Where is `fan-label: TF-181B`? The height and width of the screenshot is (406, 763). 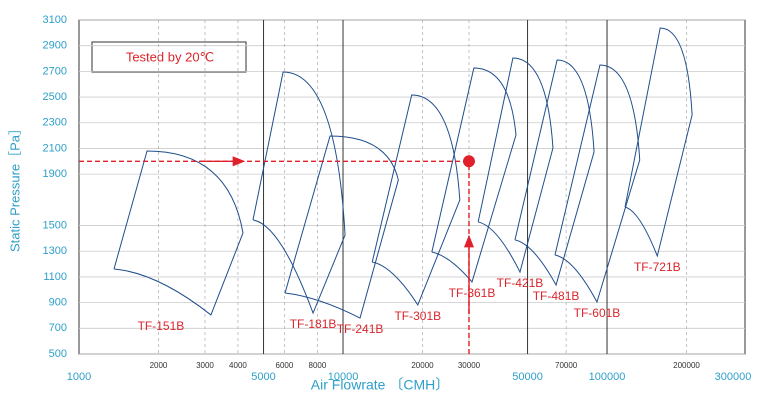 fan-label: TF-181B is located at coordinates (313, 324).